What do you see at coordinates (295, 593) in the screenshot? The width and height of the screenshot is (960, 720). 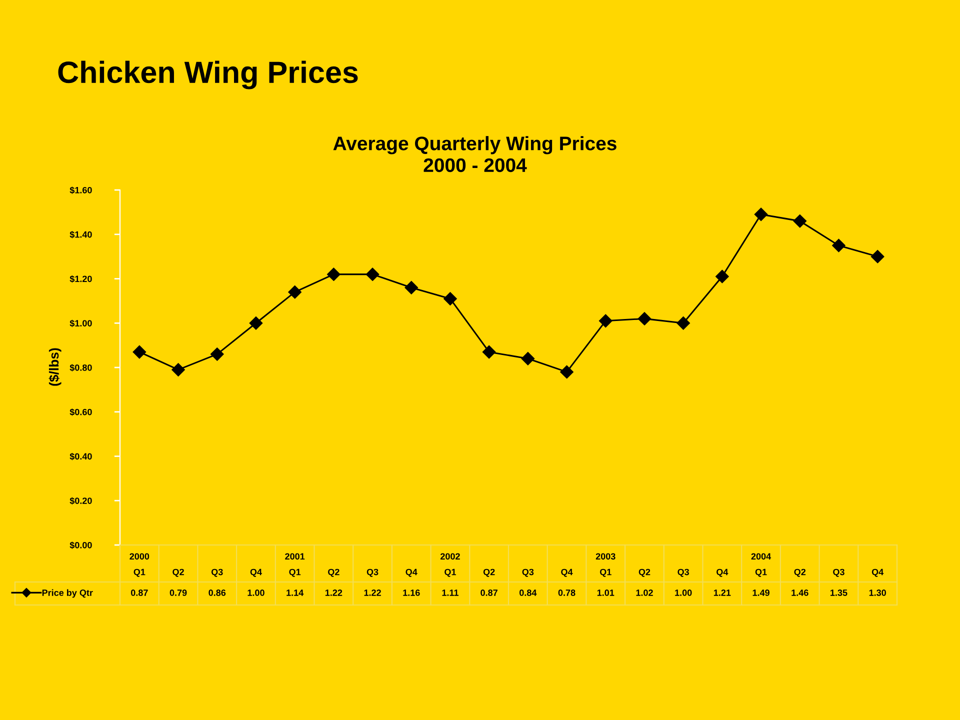 I see `data-label: 1.14` at bounding box center [295, 593].